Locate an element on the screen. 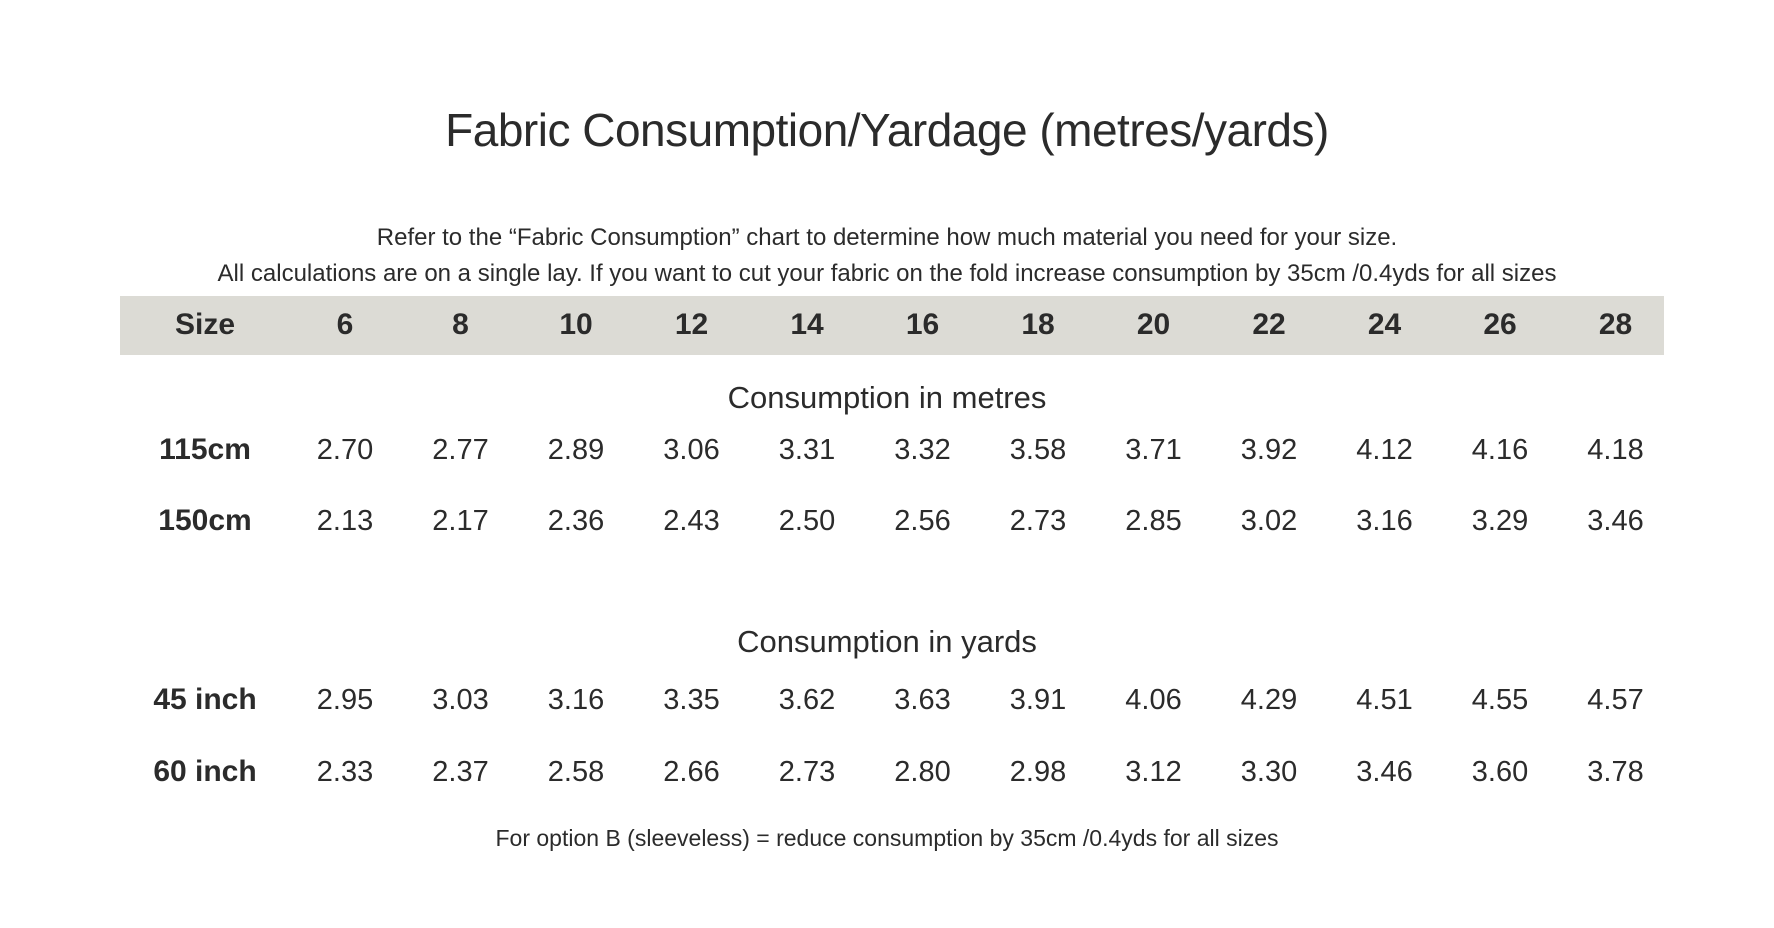 The height and width of the screenshot is (928, 1774). consumption-value: 3.58 is located at coordinates (1038, 450).